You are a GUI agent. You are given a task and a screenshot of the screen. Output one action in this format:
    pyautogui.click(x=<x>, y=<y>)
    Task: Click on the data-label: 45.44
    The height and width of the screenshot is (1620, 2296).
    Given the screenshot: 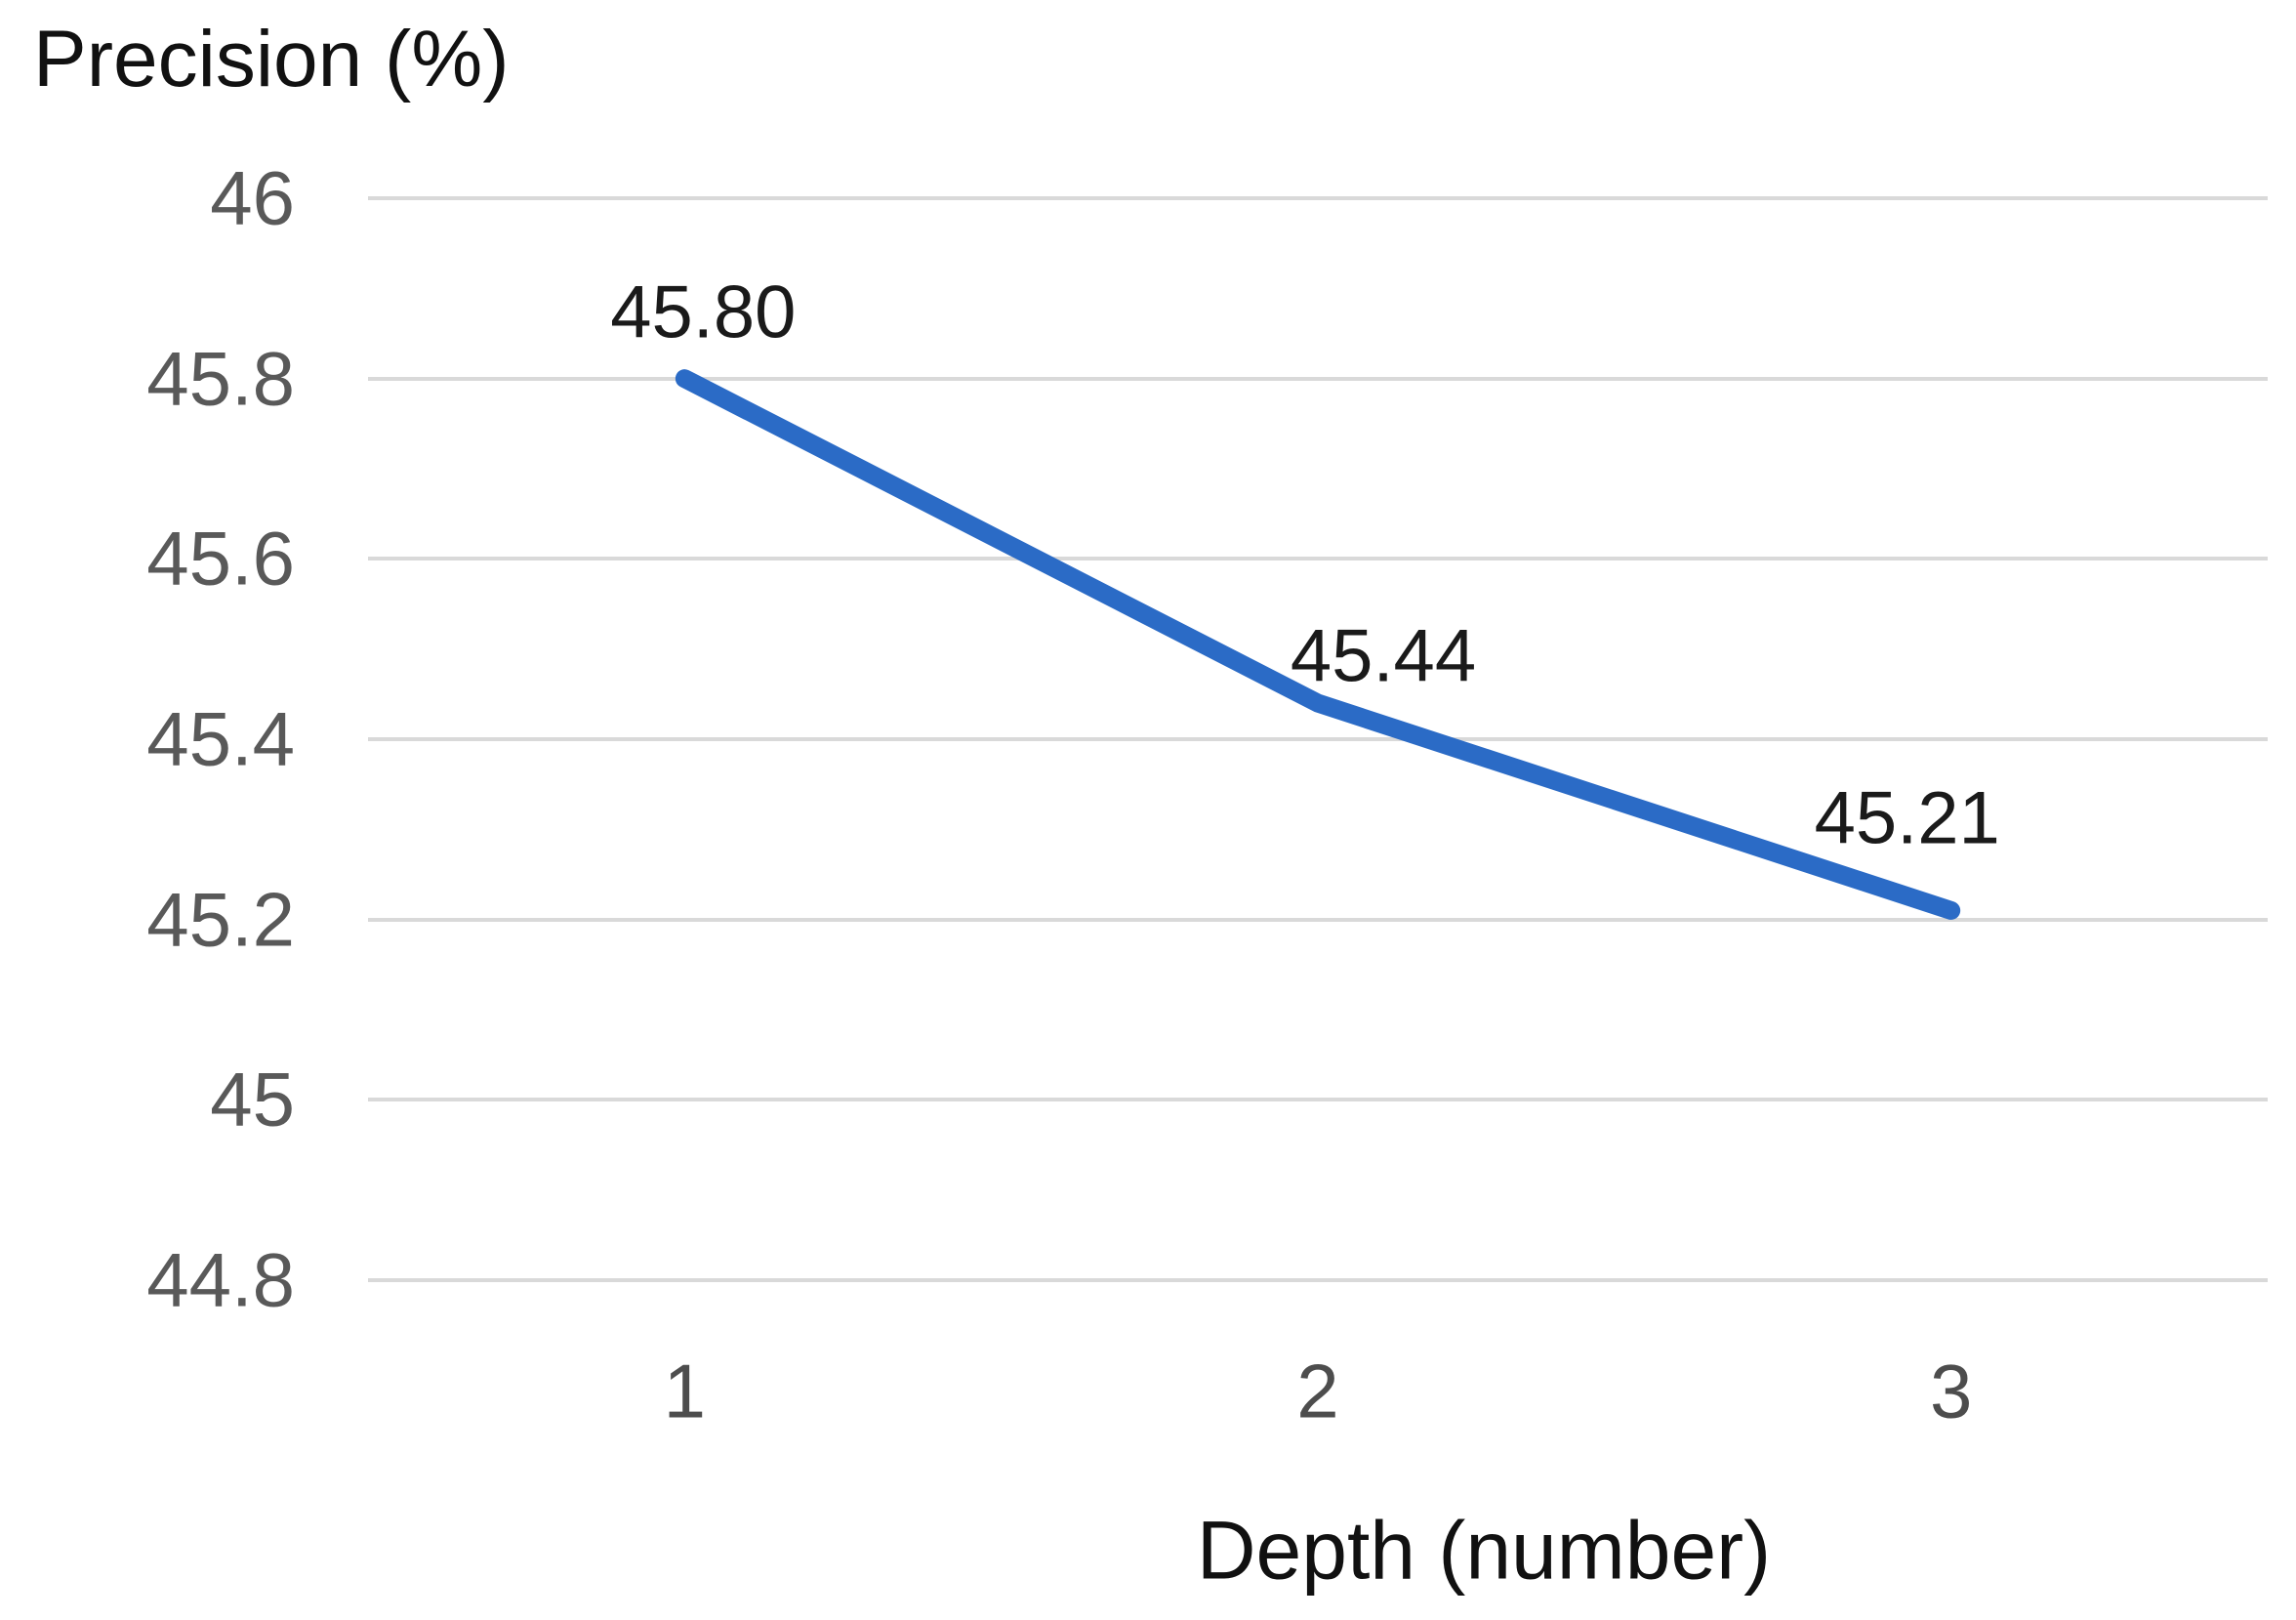 What is the action you would take?
    pyautogui.click(x=1383, y=656)
    